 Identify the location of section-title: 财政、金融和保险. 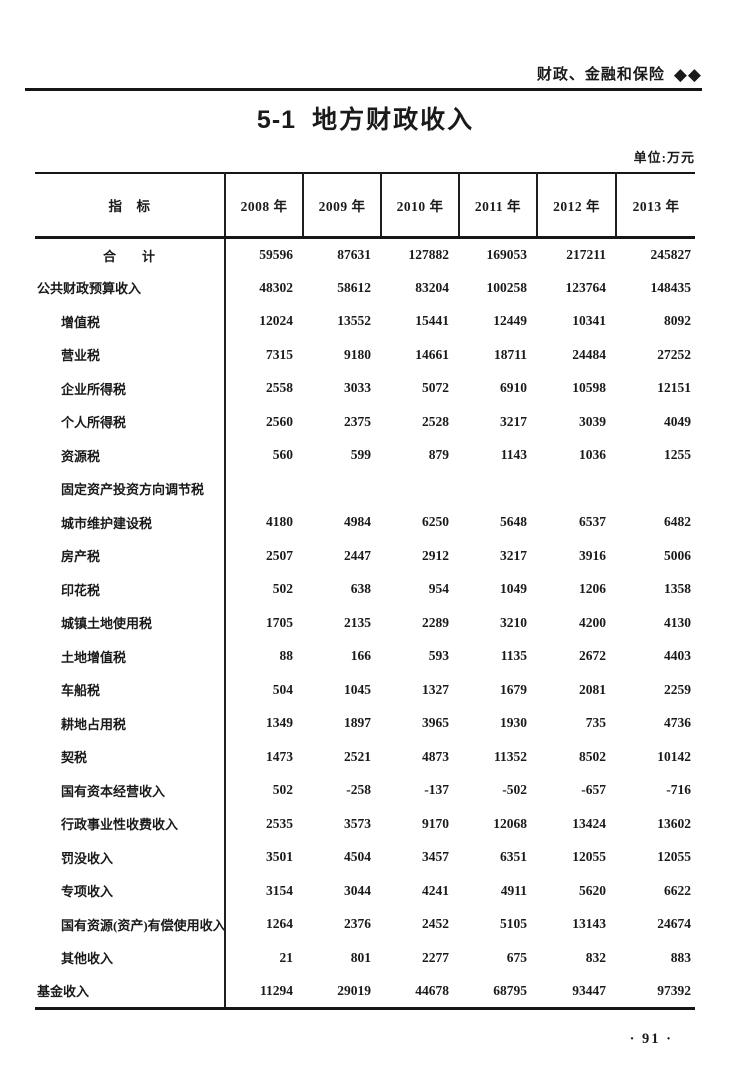
(600, 74).